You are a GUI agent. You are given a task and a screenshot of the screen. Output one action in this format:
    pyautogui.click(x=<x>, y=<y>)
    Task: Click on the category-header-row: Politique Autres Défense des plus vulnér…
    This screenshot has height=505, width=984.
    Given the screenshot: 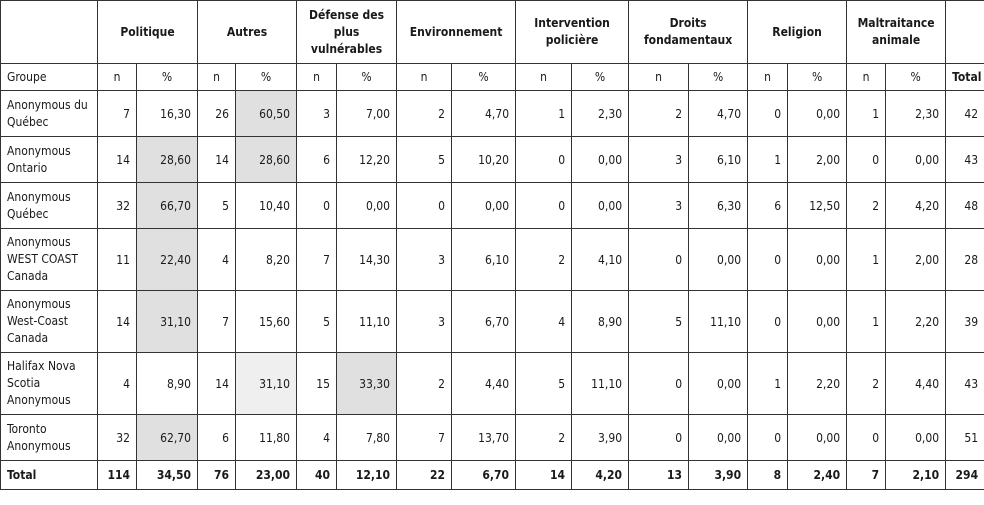 What is the action you would take?
    pyautogui.click(x=492, y=32)
    